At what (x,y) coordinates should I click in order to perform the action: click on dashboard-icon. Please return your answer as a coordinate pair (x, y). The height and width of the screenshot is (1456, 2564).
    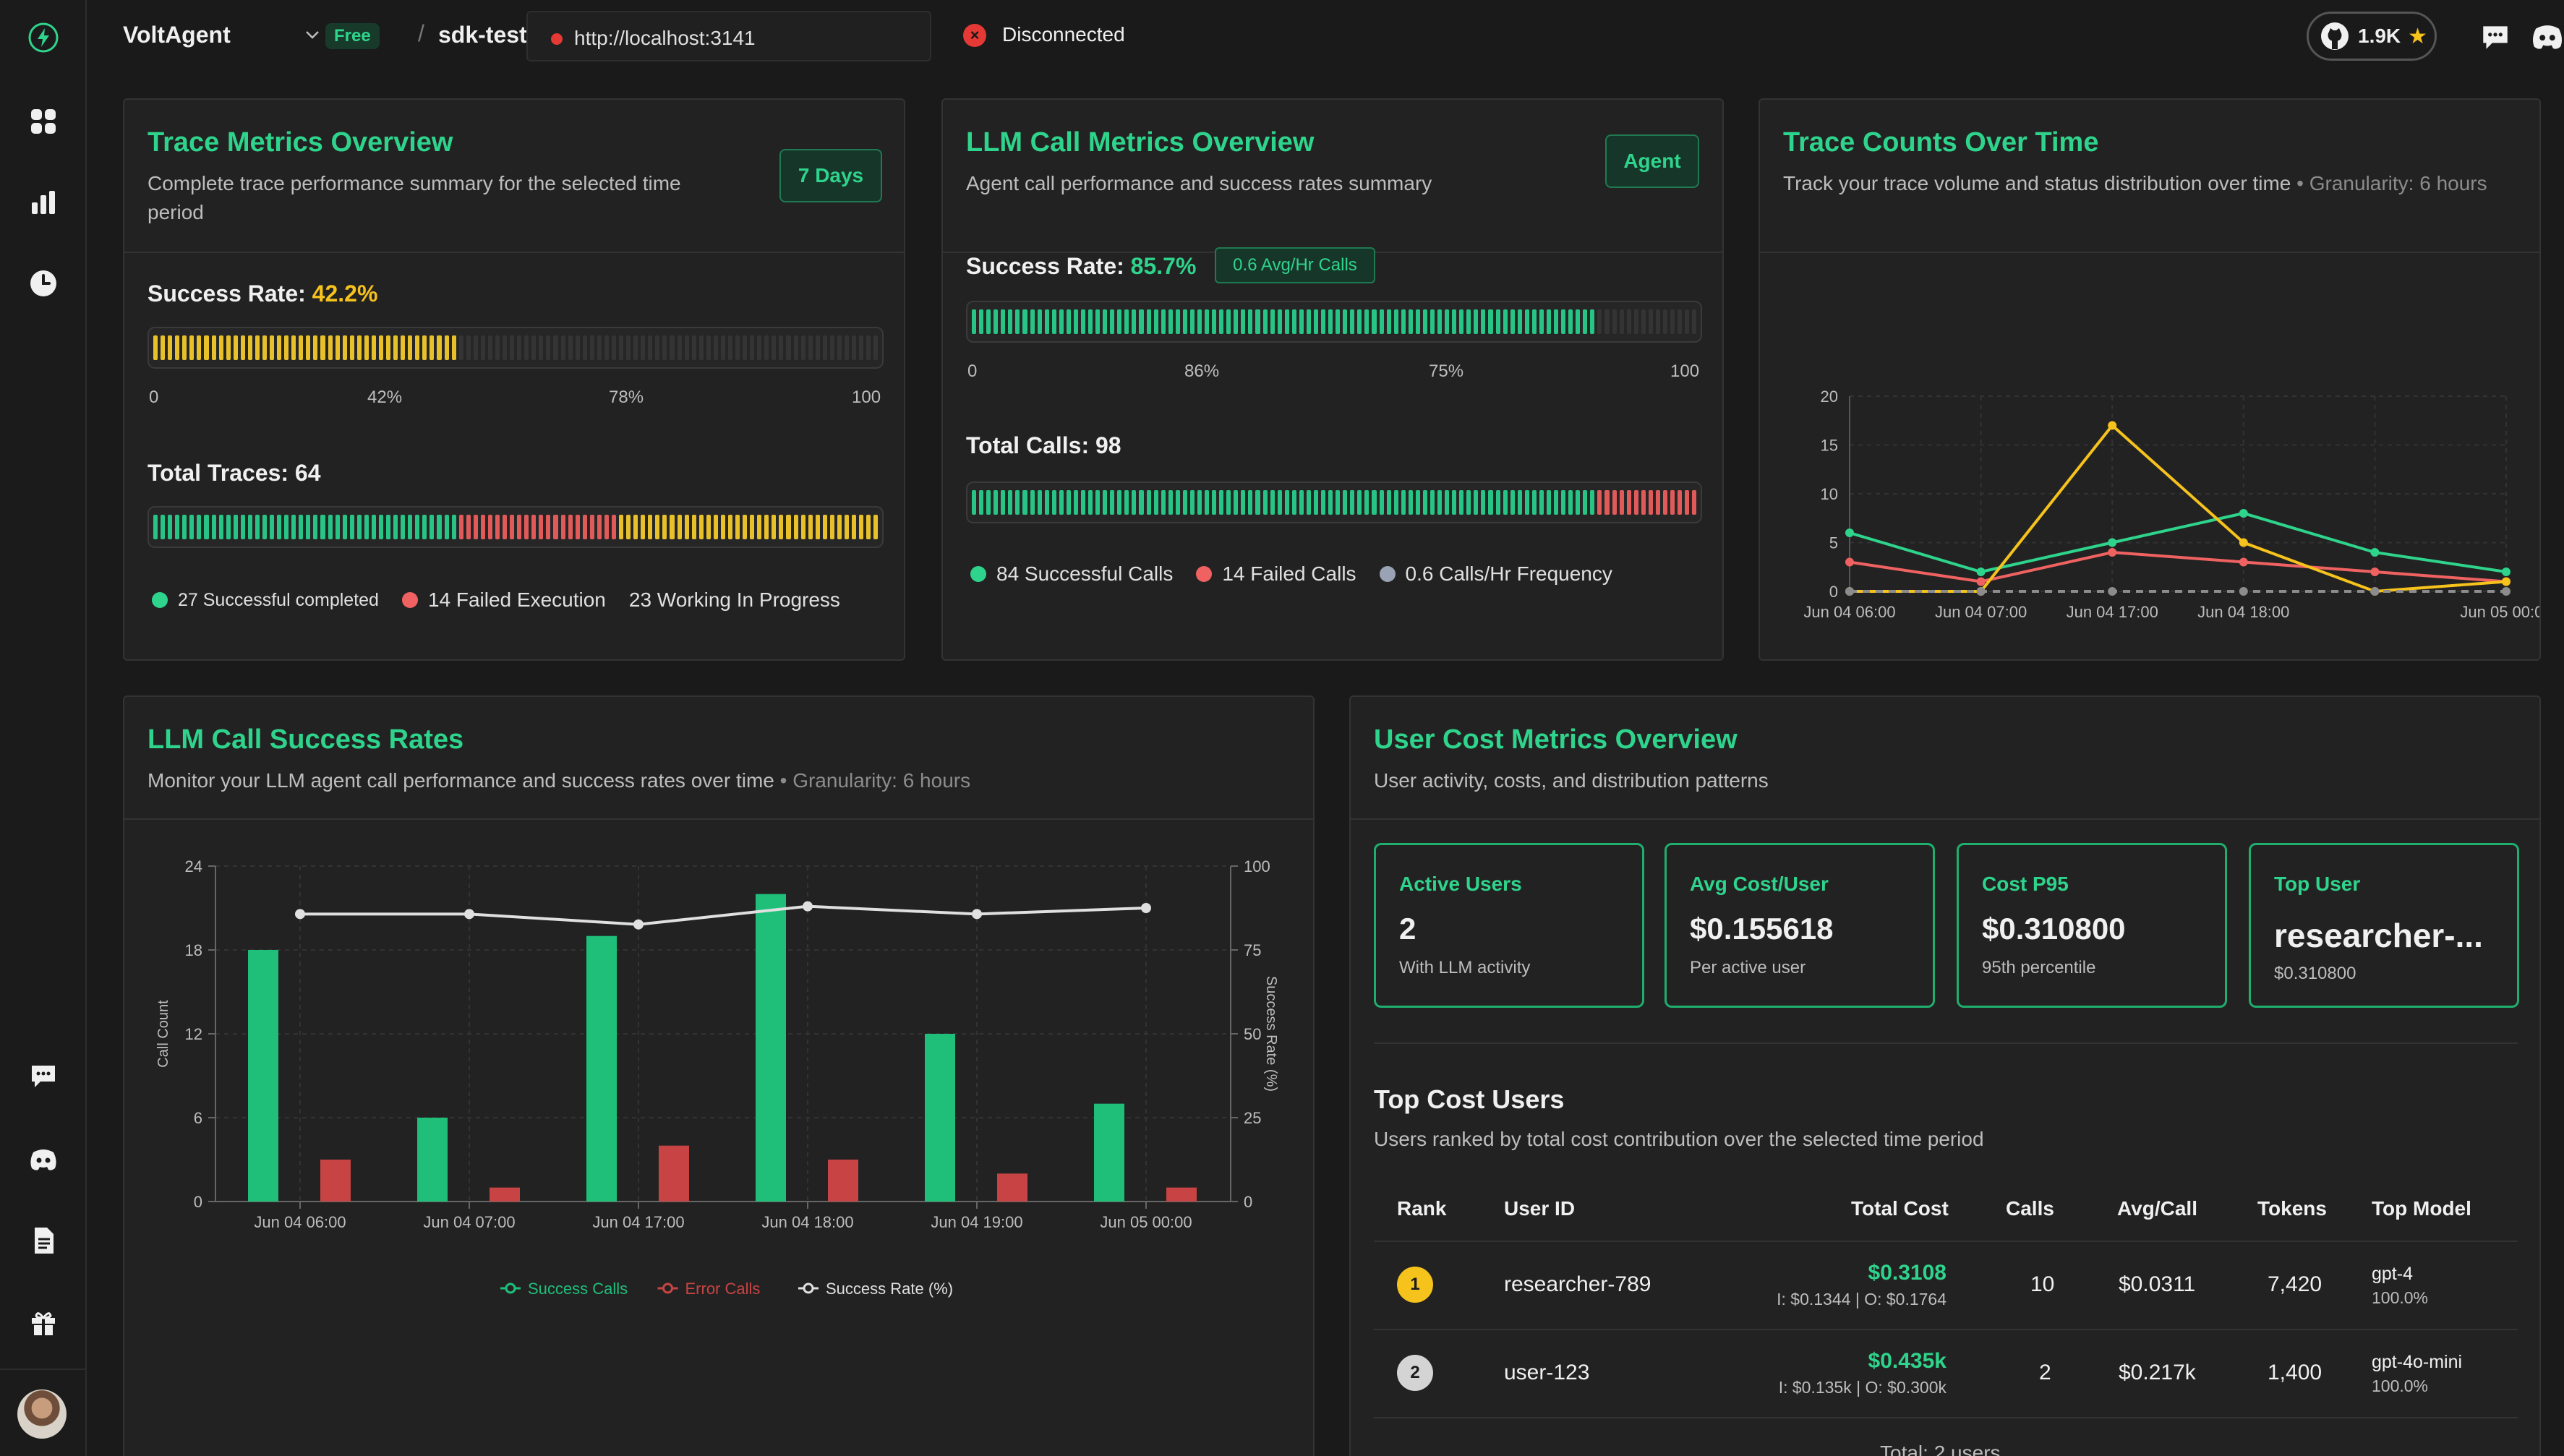
    Looking at the image, I should click on (43, 122).